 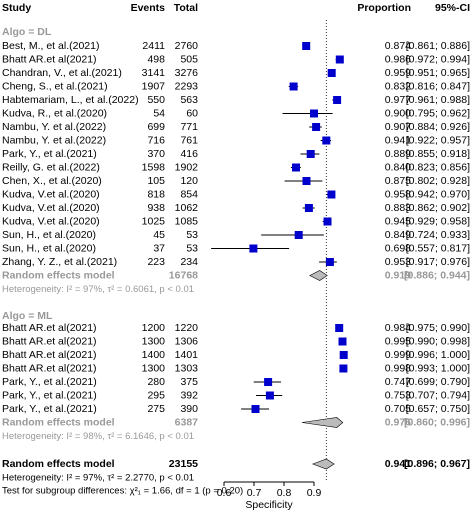 What do you see at coordinates (187, 221) in the screenshot?
I see `total: 1085` at bounding box center [187, 221].